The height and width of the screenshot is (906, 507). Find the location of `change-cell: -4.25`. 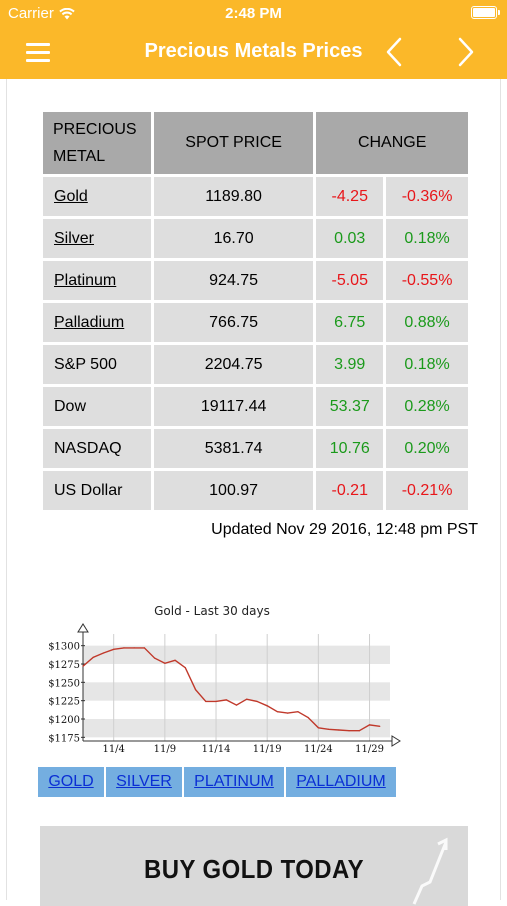

change-cell: -4.25 is located at coordinates (350, 196).